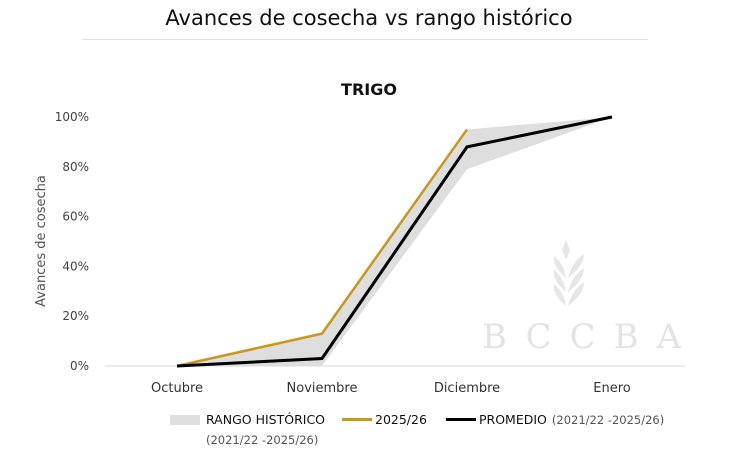  What do you see at coordinates (177, 388) in the screenshot?
I see `x-tick-label: Octubre` at bounding box center [177, 388].